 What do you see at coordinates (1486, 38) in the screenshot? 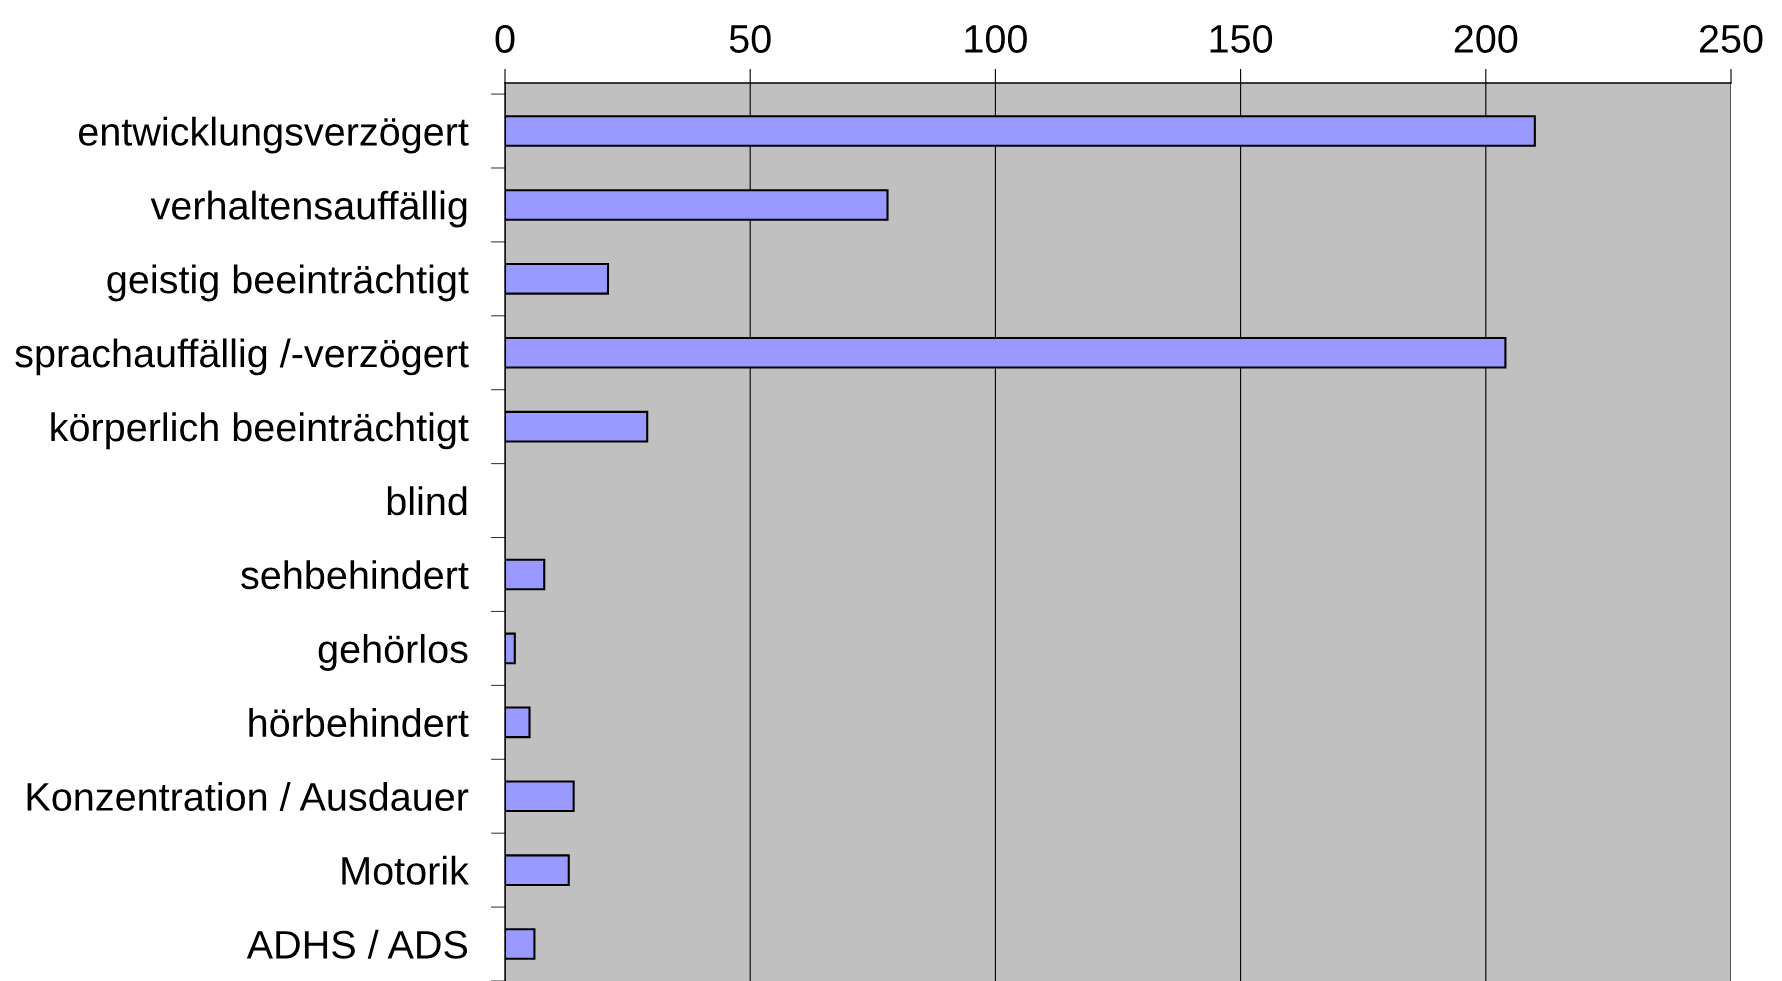
I see `x-tick-label: 200` at bounding box center [1486, 38].